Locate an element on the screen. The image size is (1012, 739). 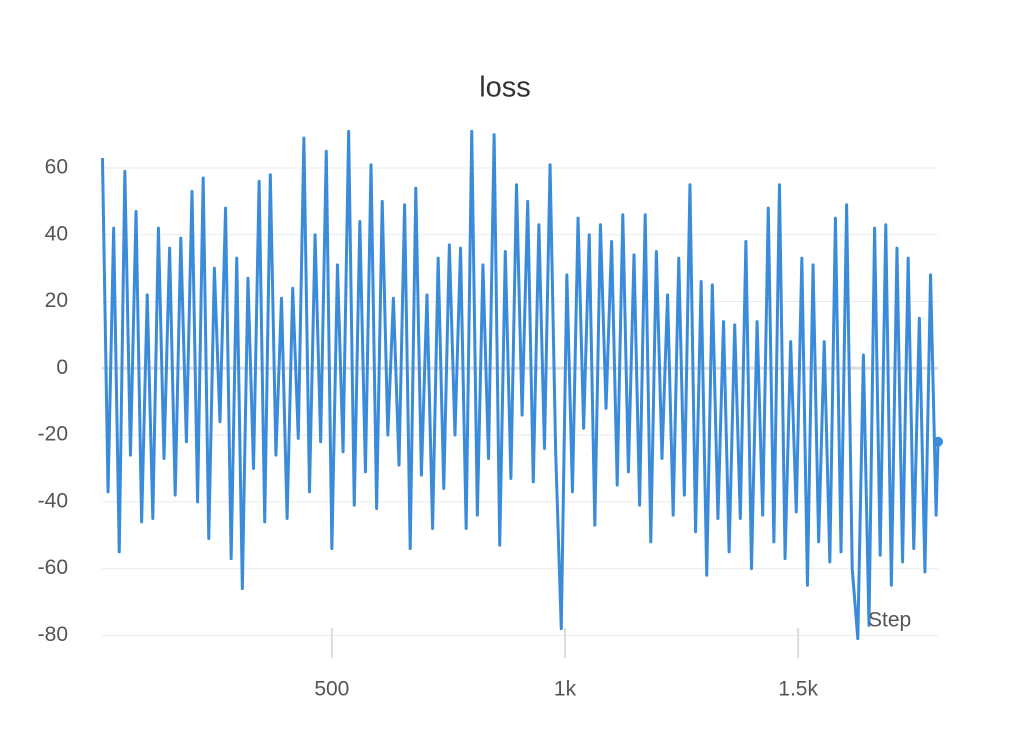
x-axis-label: Step is located at coordinates (889, 620).